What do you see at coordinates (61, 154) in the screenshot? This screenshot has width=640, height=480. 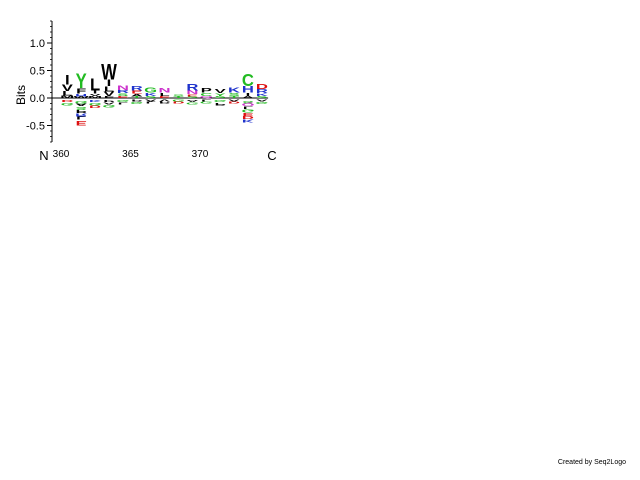 I see `x-tick-label: 360` at bounding box center [61, 154].